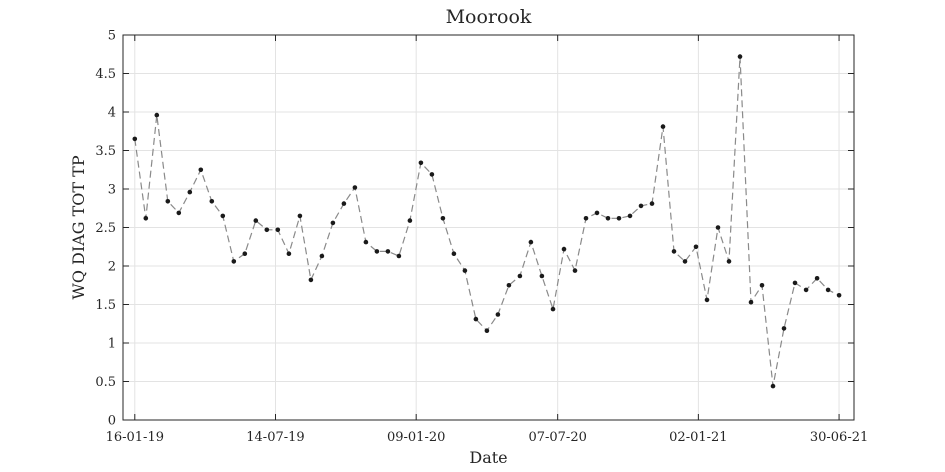 The width and height of the screenshot is (945, 472). I want to click on x-tick-label: 16-01-19, so click(135, 437).